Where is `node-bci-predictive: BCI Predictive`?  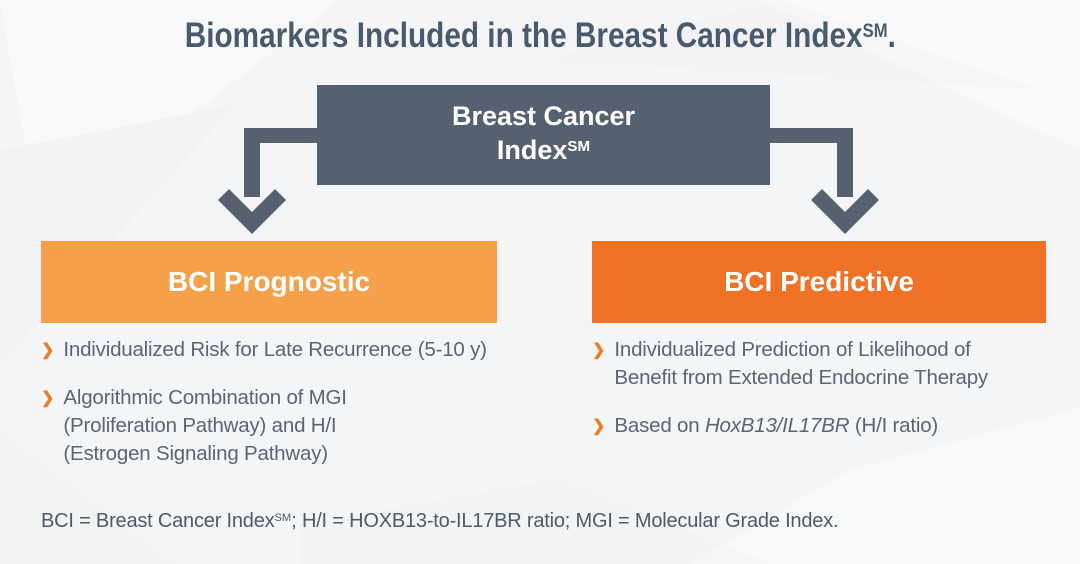 node-bci-predictive: BCI Predictive is located at coordinates (819, 282).